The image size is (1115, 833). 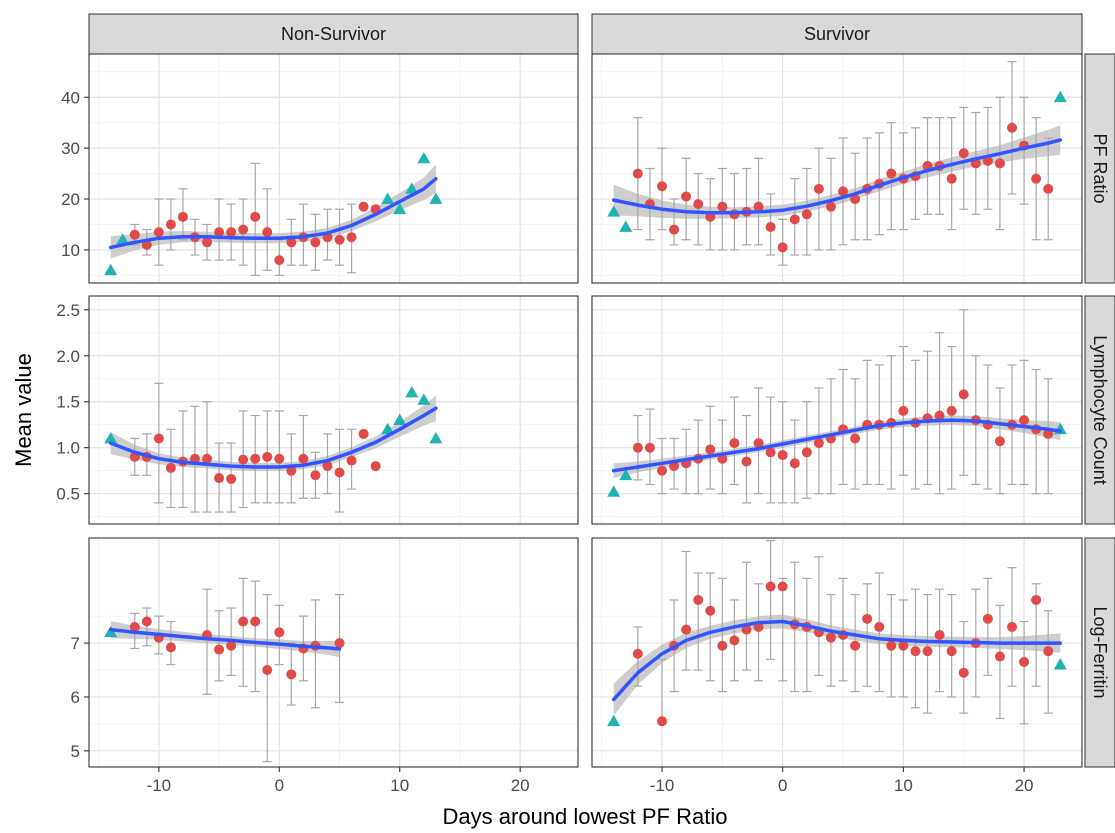 I want to click on y-tick-label: 7, so click(x=75, y=643).